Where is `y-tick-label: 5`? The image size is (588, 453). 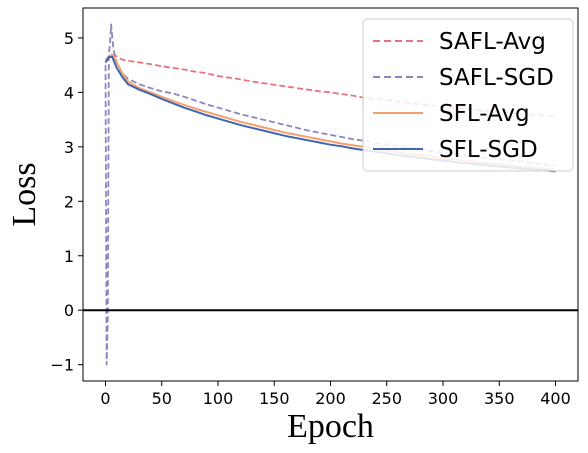 y-tick-label: 5 is located at coordinates (69, 38).